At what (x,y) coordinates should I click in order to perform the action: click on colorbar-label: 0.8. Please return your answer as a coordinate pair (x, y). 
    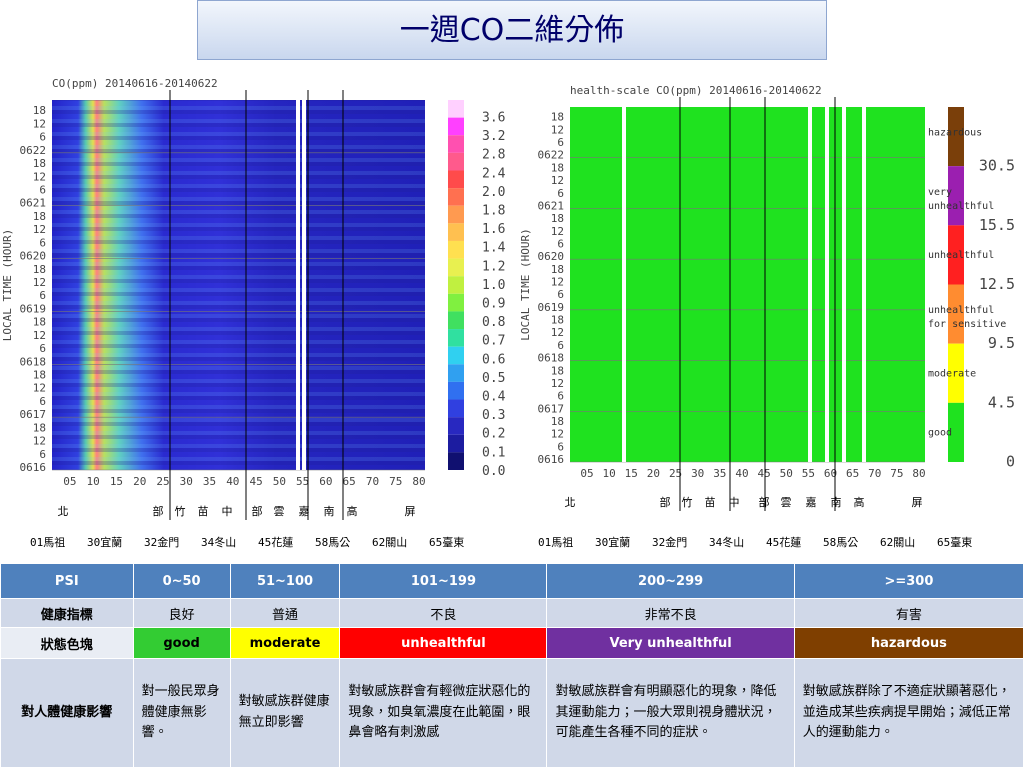
    Looking at the image, I should click on (493, 322).